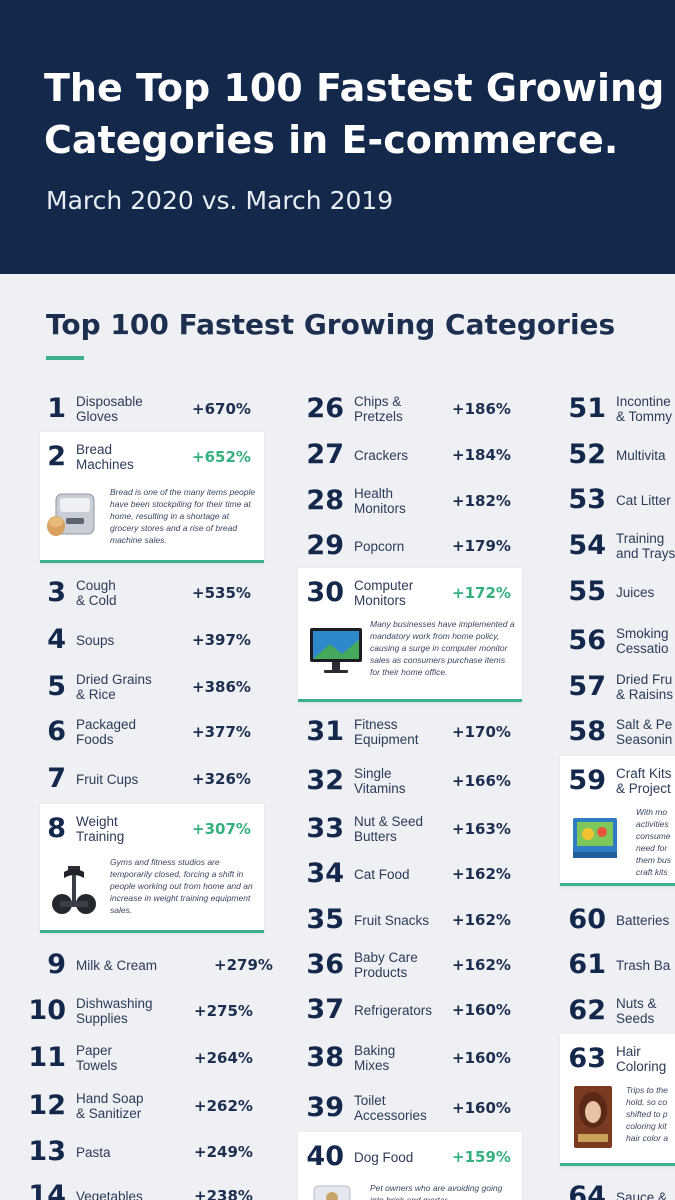 This screenshot has height=1200, width=675. I want to click on list-item: 5 Dried Grains & Rice +386%, so click(140, 687).